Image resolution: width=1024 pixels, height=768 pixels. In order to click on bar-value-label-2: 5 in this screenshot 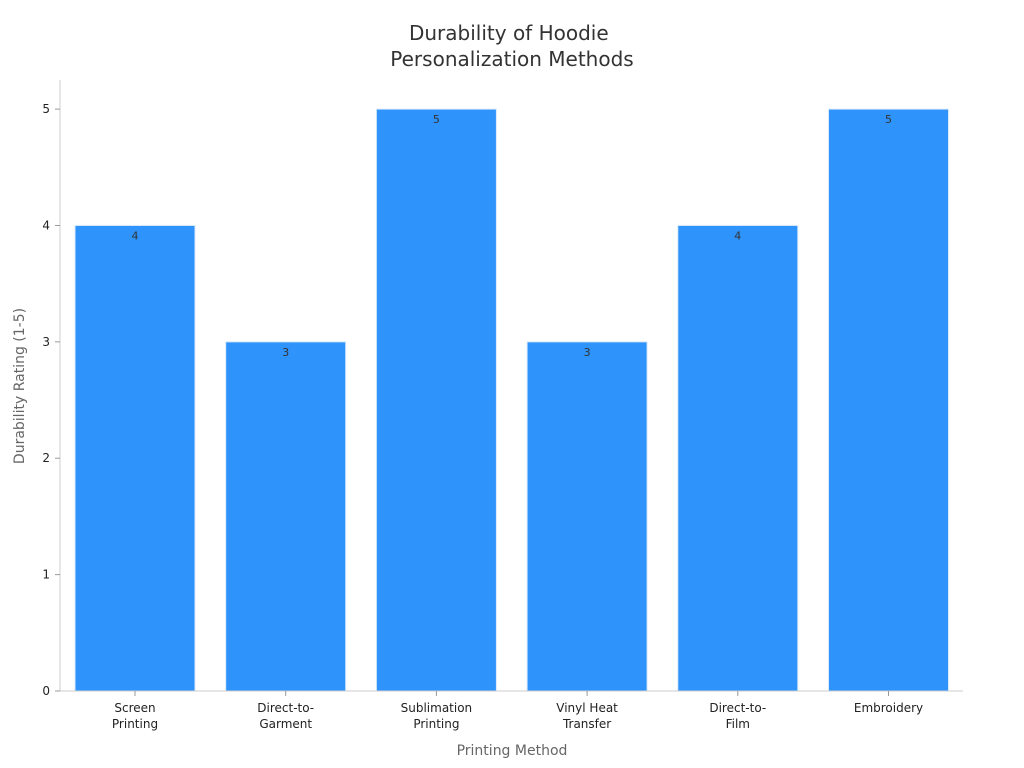, I will do `click(436, 119)`.